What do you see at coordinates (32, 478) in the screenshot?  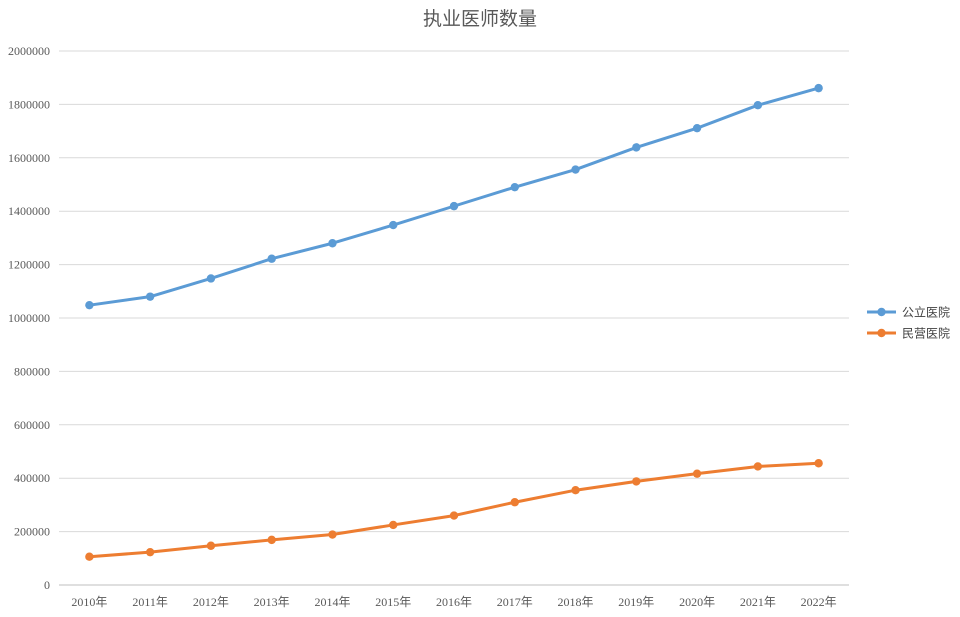 I see `y-tick-label: 400000` at bounding box center [32, 478].